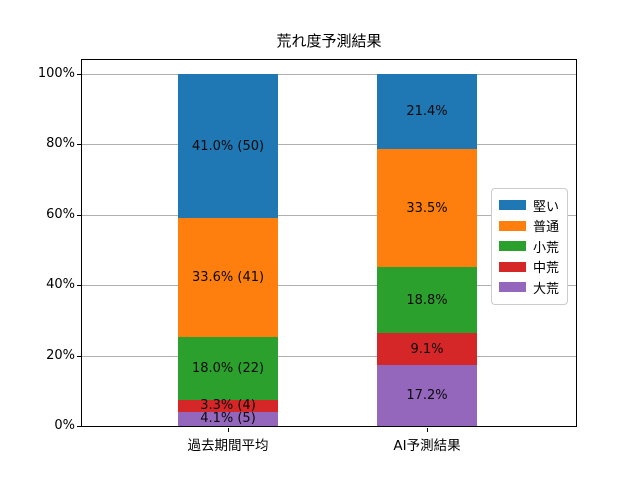 The height and width of the screenshot is (480, 640). I want to click on legend-item: 大荒, so click(529, 287).